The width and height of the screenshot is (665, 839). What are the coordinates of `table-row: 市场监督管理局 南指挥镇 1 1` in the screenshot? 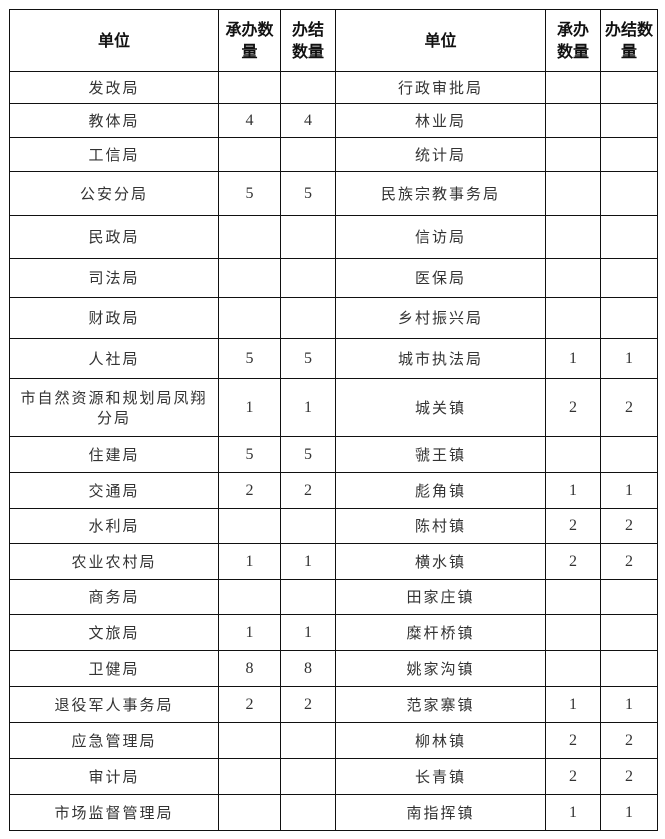 It's located at (333, 812).